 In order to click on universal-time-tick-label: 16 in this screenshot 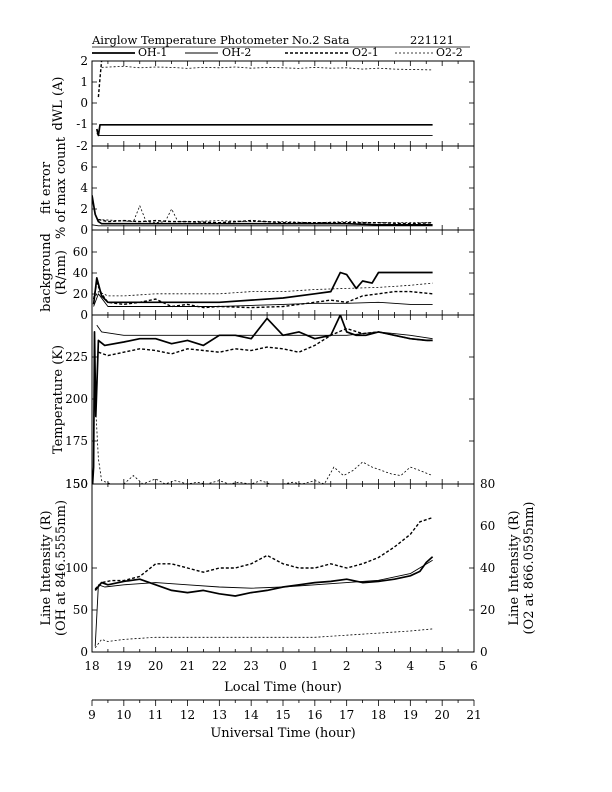, I will do `click(314, 715)`.